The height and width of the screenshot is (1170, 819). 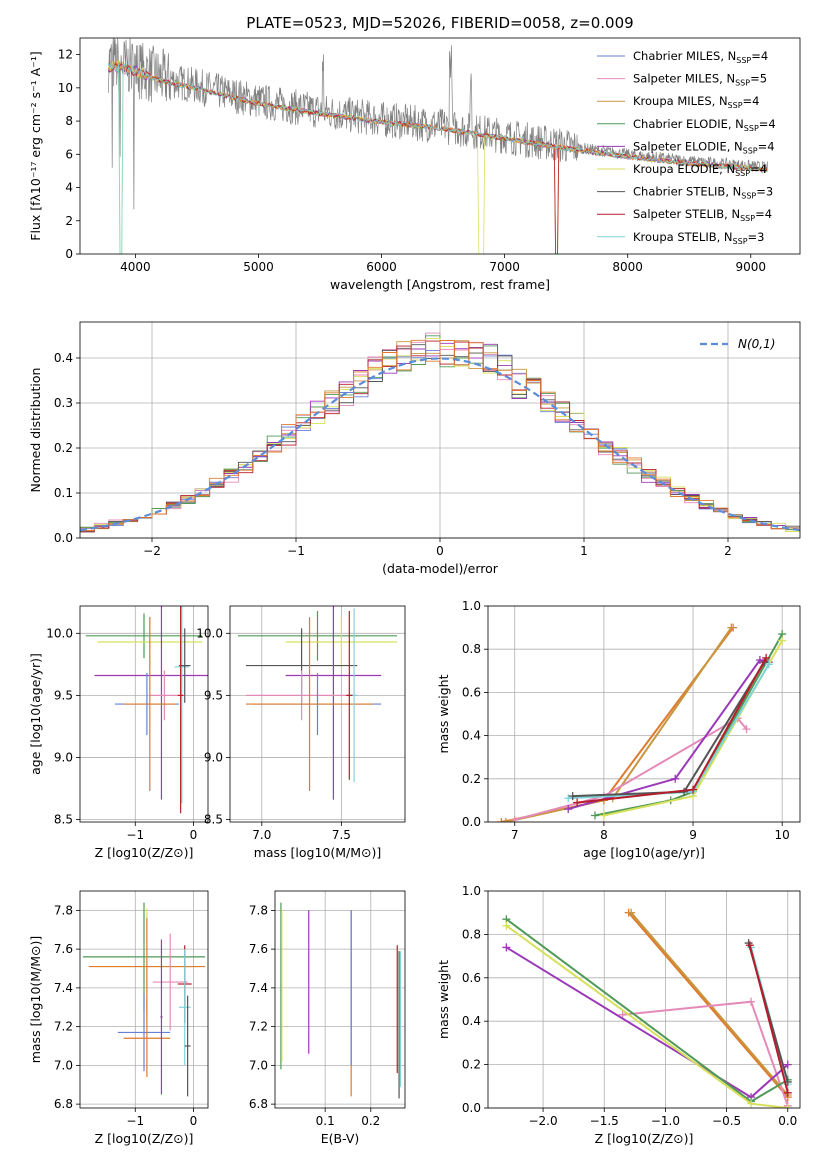 I want to click on y-tick-label: 0.3, so click(x=63, y=403).